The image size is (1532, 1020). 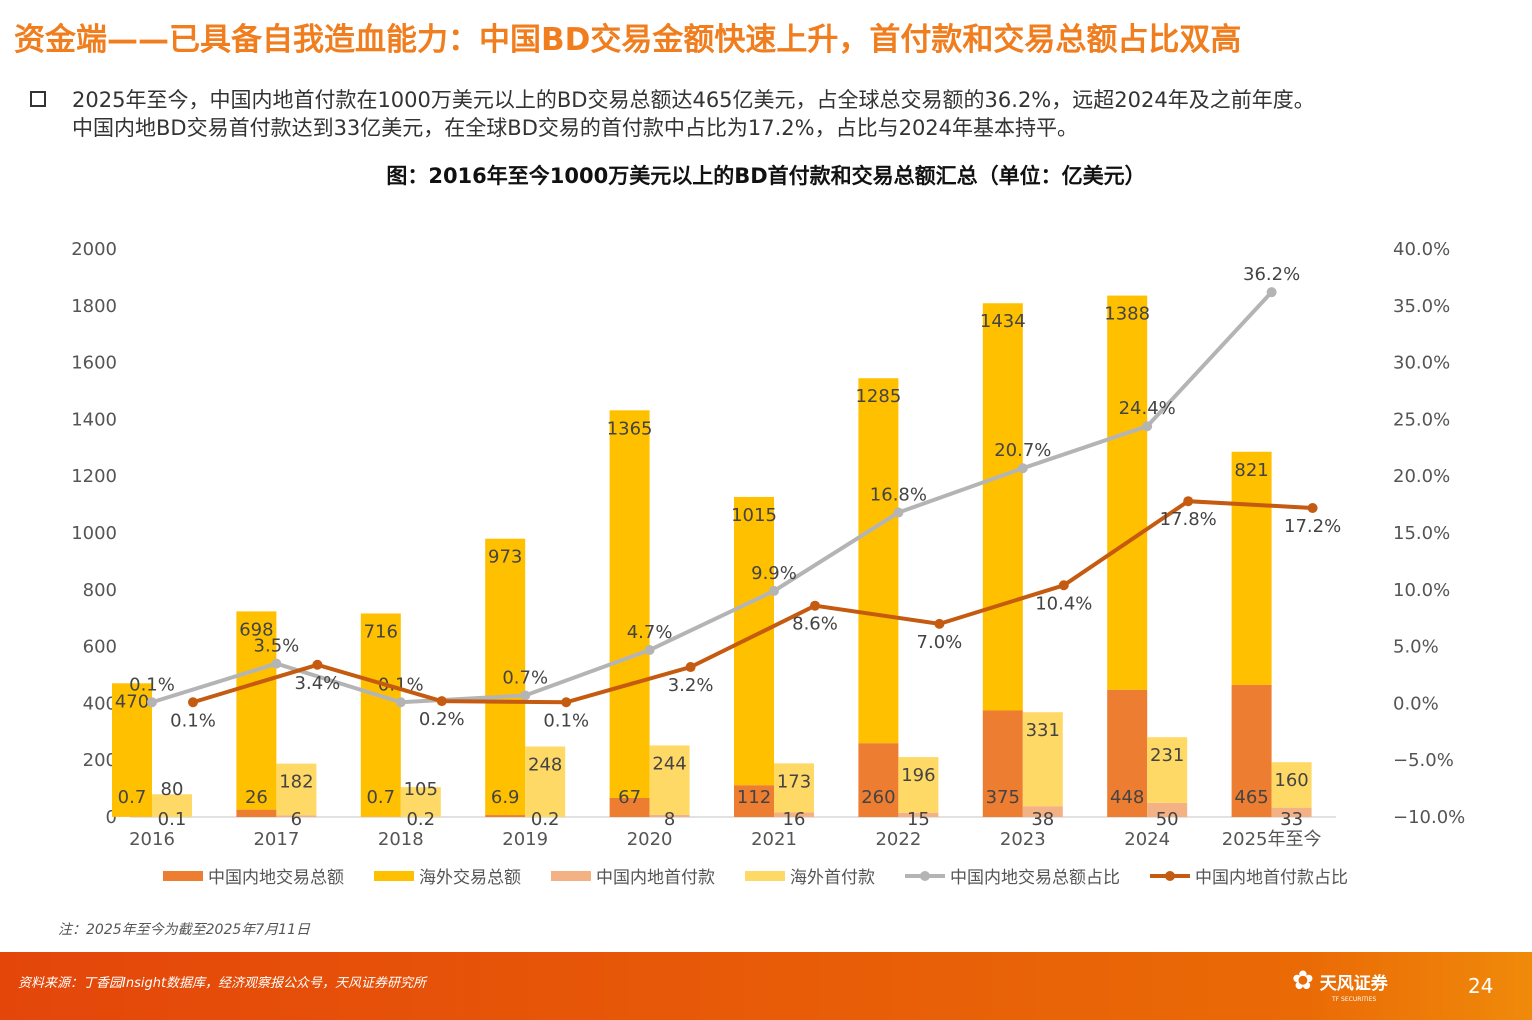 What do you see at coordinates (1353, 984) in the screenshot?
I see `logo-text: 天风证券` at bounding box center [1353, 984].